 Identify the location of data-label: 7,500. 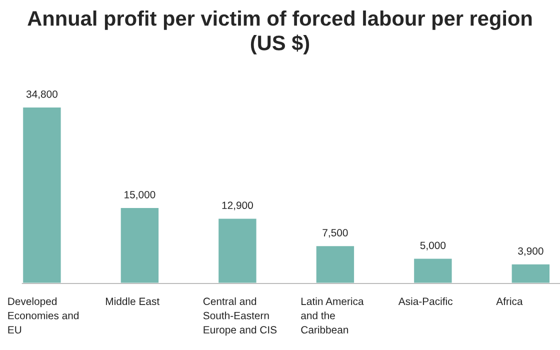
(335, 233).